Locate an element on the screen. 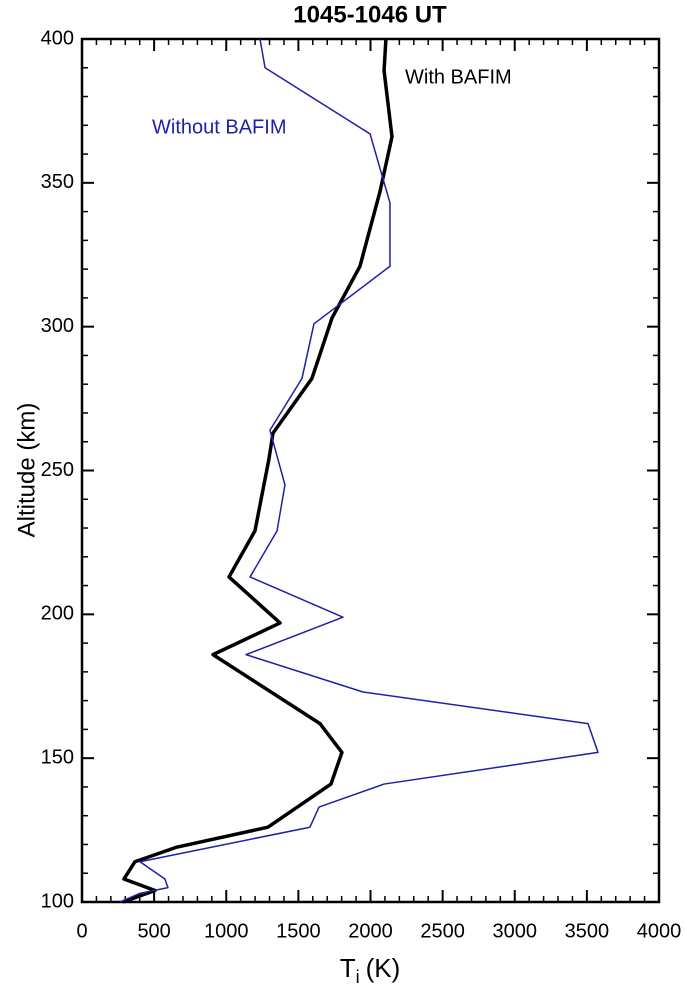 The height and width of the screenshot is (993, 685). x-tick-label: 3500 is located at coordinates (587, 931).